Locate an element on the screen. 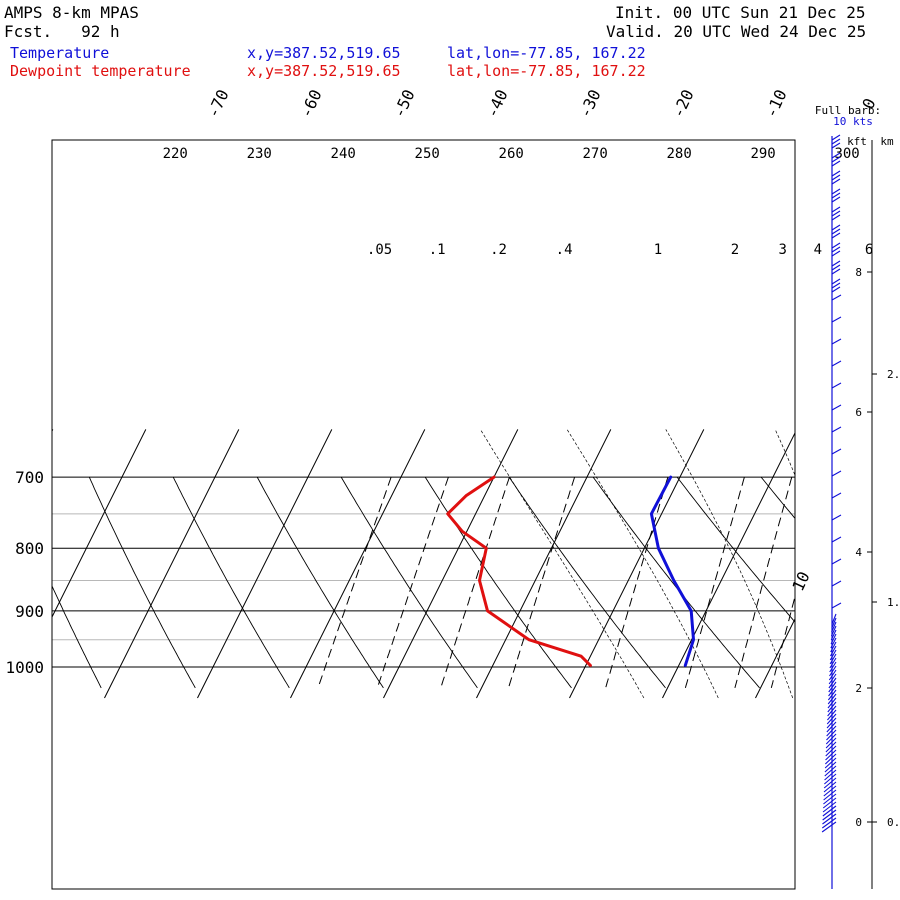  km-tick-label: 1. is located at coordinates (893, 602).